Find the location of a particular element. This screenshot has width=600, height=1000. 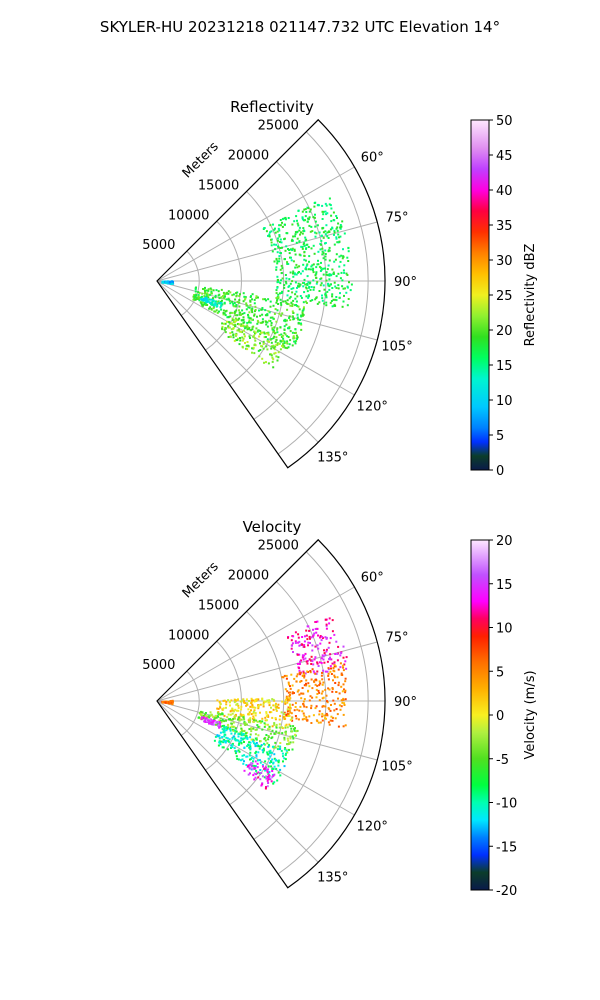

angle-tick-label: 90° is located at coordinates (405, 282).